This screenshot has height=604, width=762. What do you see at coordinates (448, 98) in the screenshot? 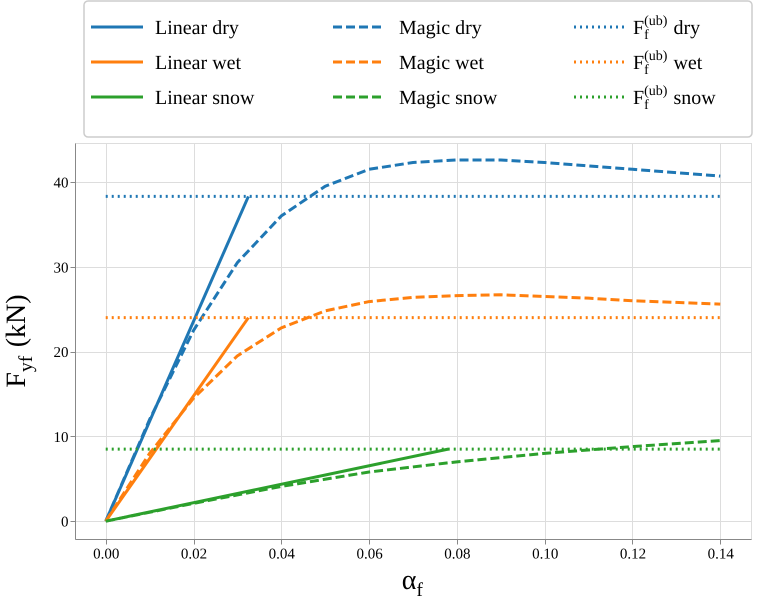
I see `legend-label: Magic snow` at bounding box center [448, 98].